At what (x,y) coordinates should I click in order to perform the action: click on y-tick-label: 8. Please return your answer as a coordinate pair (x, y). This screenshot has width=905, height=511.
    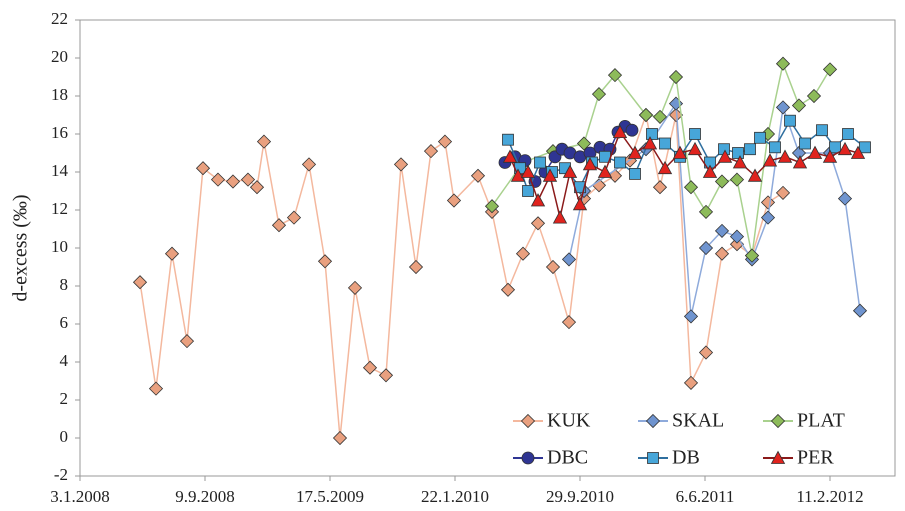
    Looking at the image, I should click on (64, 284).